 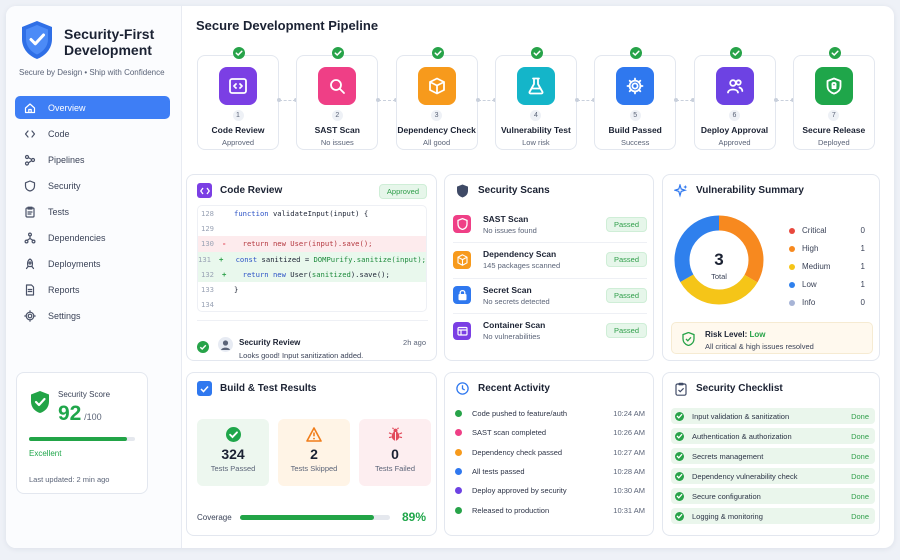 What do you see at coordinates (233, 452) in the screenshot?
I see `stat-tests-passed: 324 Tests Passed` at bounding box center [233, 452].